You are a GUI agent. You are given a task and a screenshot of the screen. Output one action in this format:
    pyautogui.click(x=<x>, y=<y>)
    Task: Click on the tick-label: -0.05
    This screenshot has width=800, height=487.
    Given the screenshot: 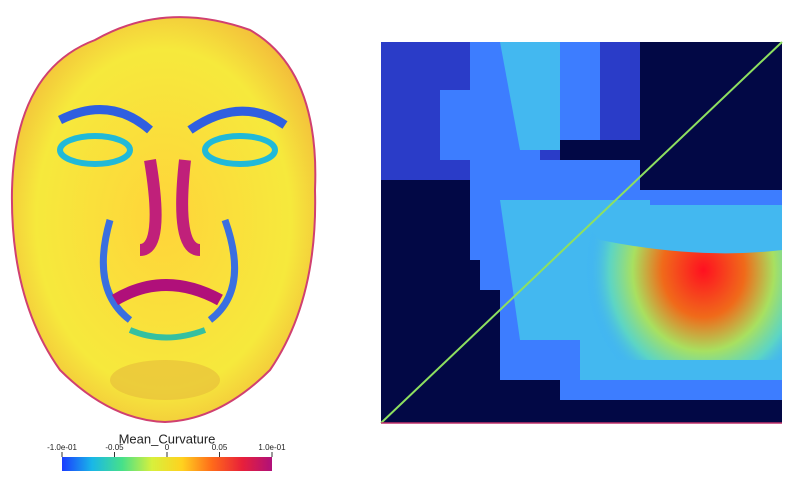 What is the action you would take?
    pyautogui.click(x=114, y=447)
    